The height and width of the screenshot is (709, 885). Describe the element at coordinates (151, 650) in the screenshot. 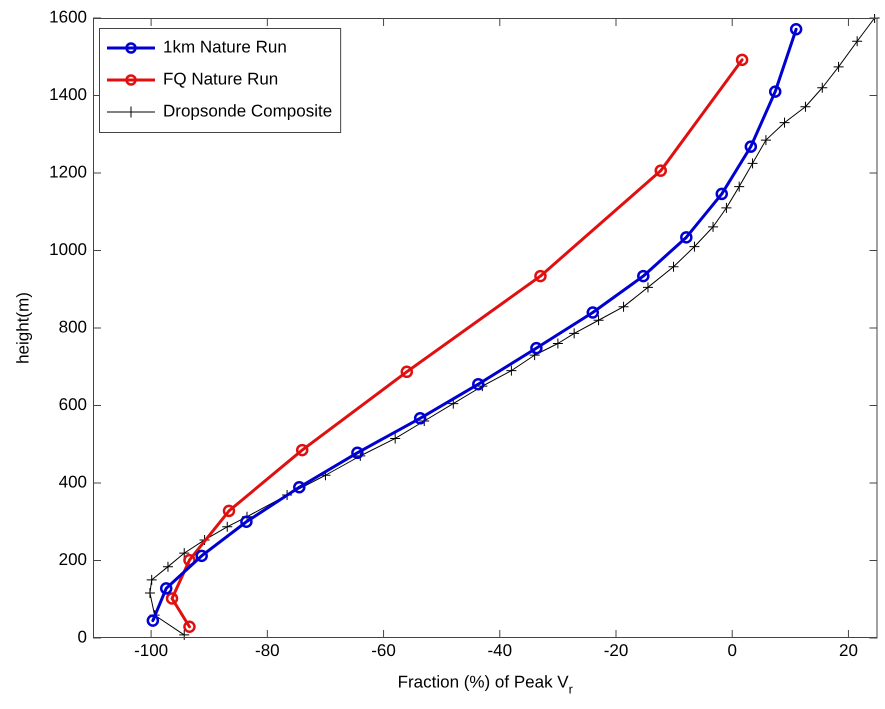

I see `x-tick-label: -100` at that location.